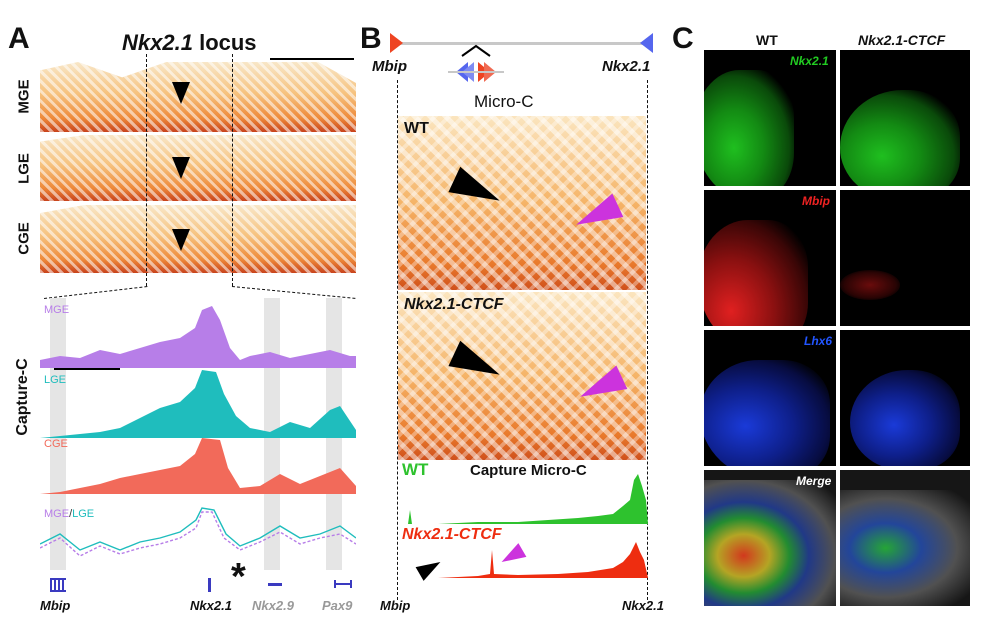  I want to click on overlay-label-sep: /, so click(71, 514).